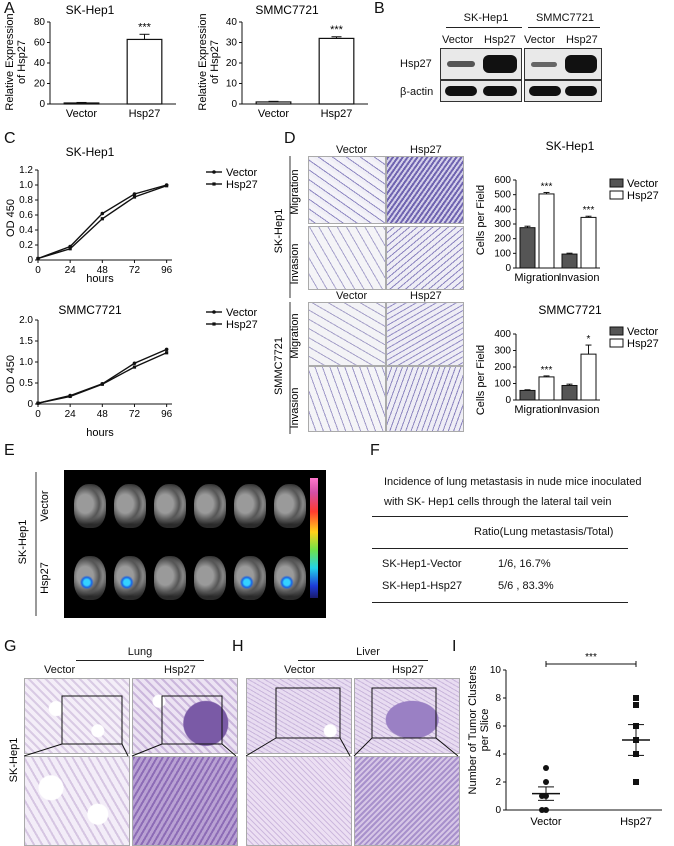  I want to click on blot-actin-smmc7721, so click(563, 91).